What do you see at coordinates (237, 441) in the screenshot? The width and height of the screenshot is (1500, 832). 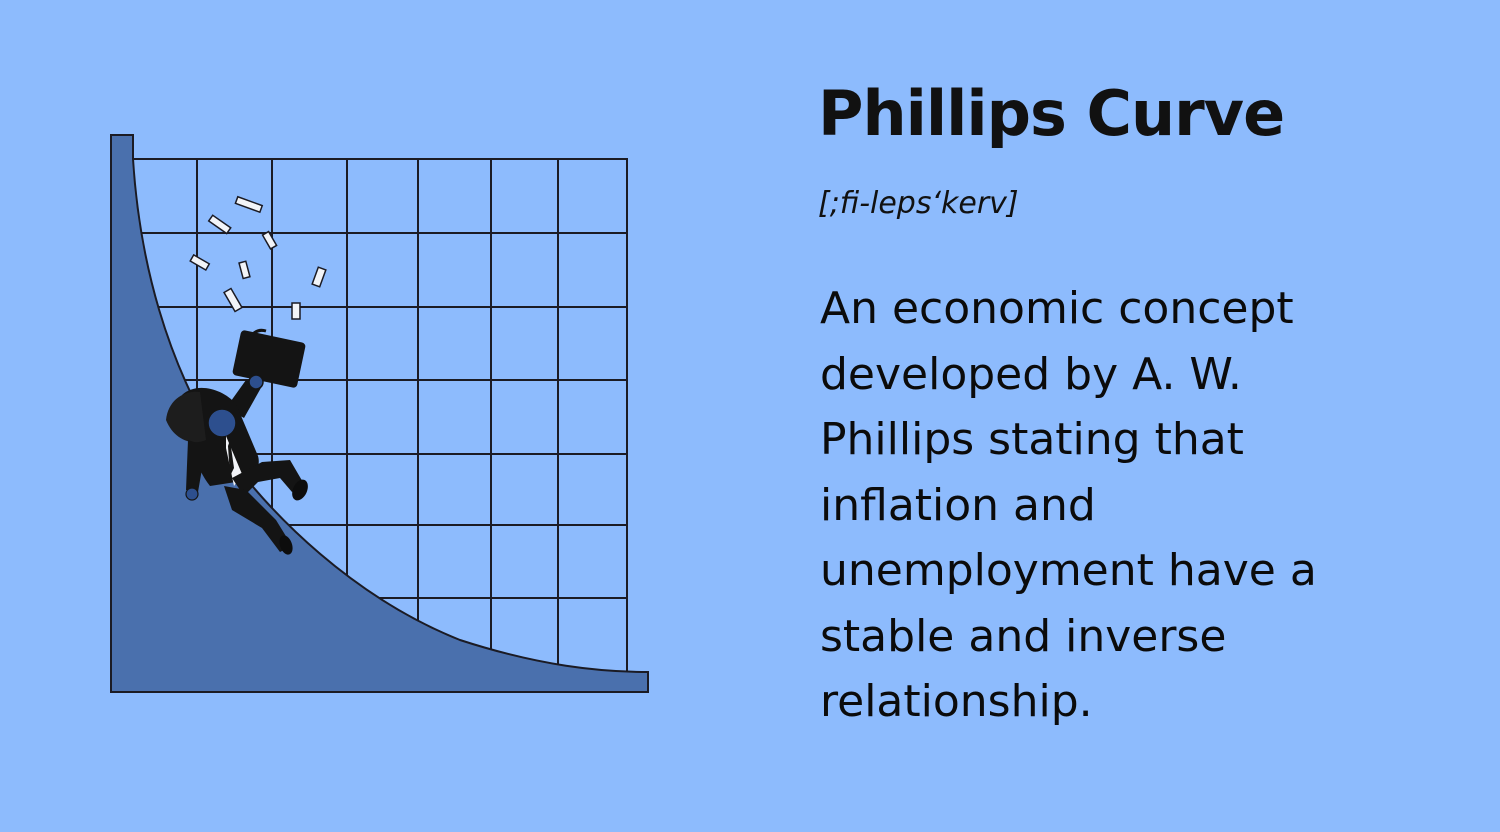 I see `falling-businessman` at bounding box center [237, 441].